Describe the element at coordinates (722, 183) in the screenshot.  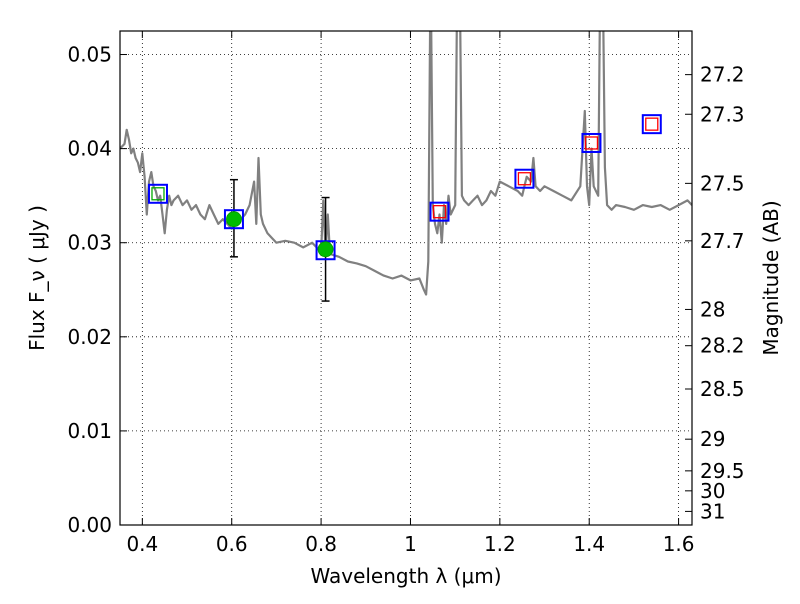
I see `right-tick-label: 27.5` at that location.